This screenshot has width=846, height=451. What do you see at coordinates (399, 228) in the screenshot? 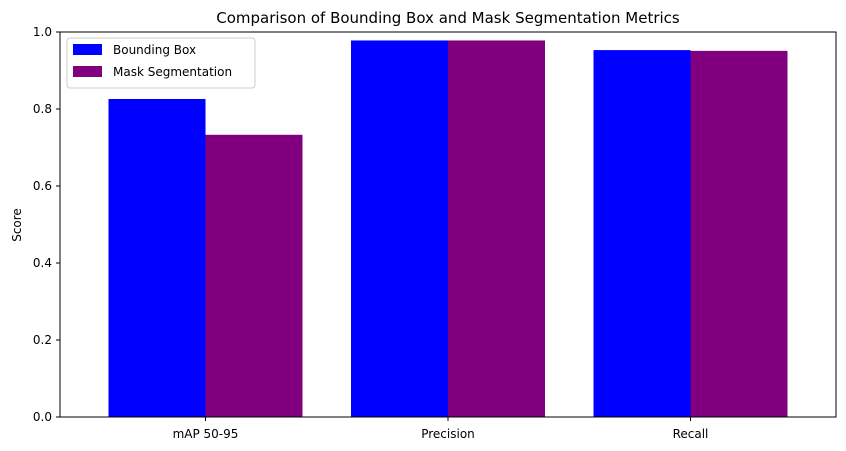
I see `bar-bounding-box-precision` at bounding box center [399, 228].